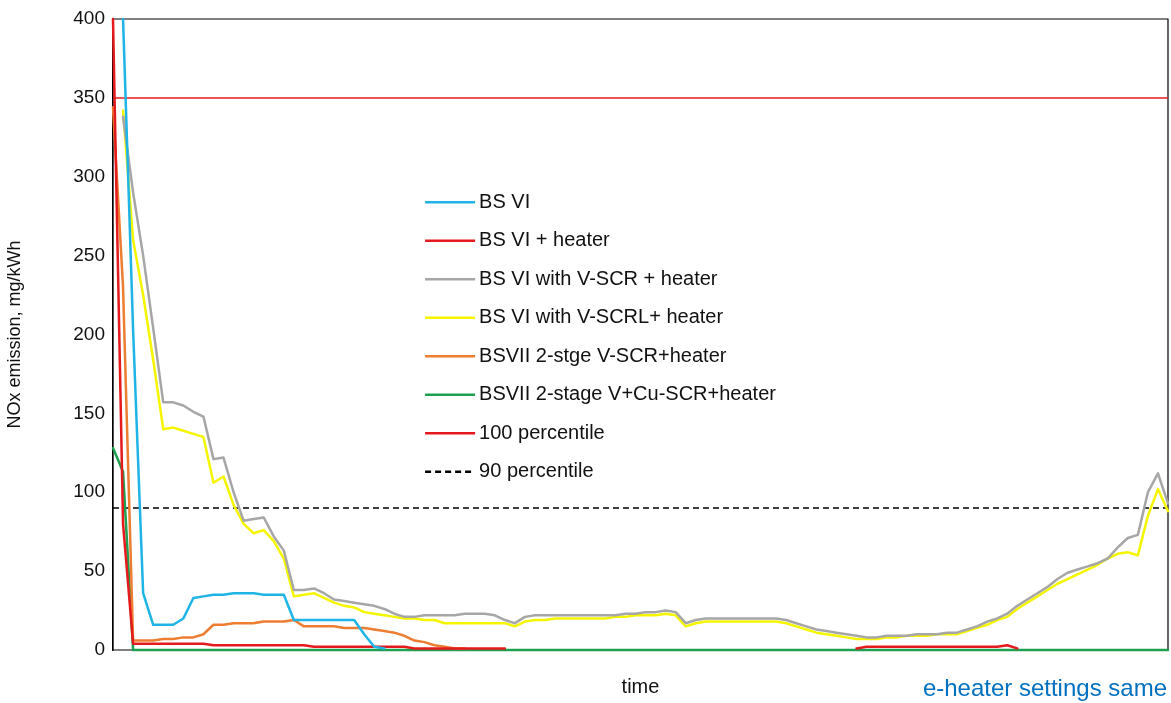 The width and height of the screenshot is (1171, 703). I want to click on y-tick-label: 350, so click(89, 97).